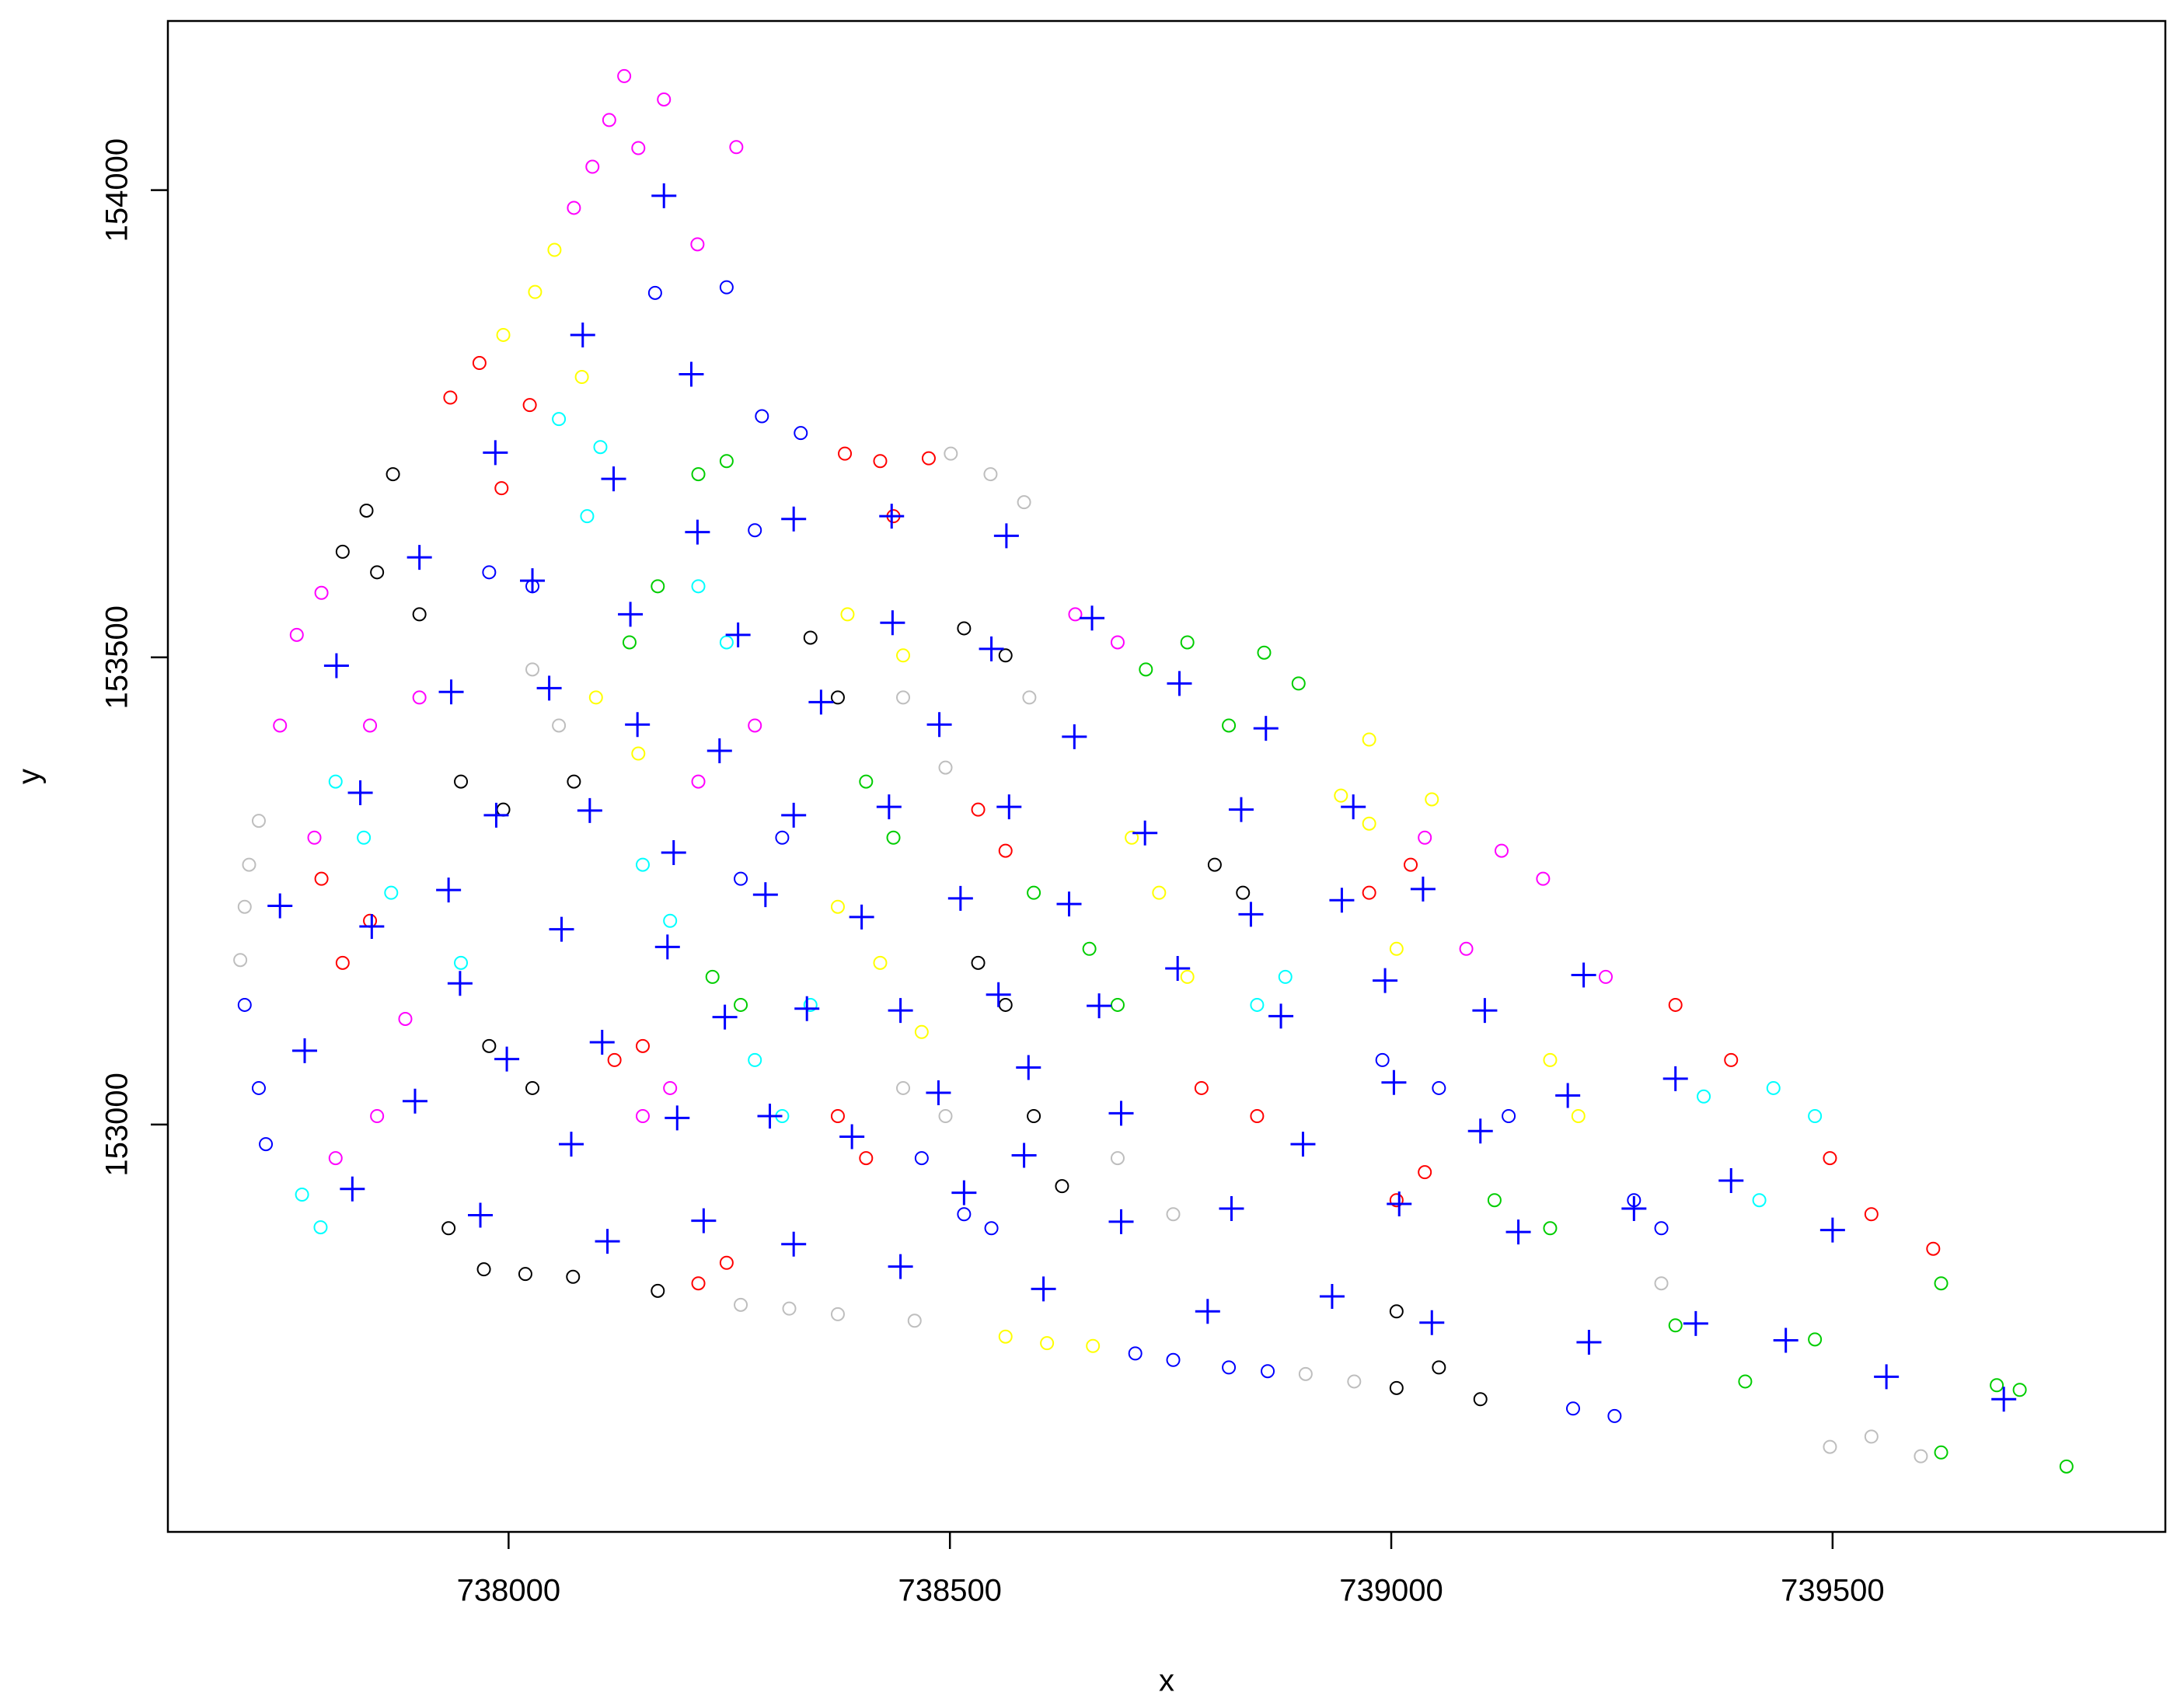  I want to click on x-axis-label: x, so click(1166, 1681).